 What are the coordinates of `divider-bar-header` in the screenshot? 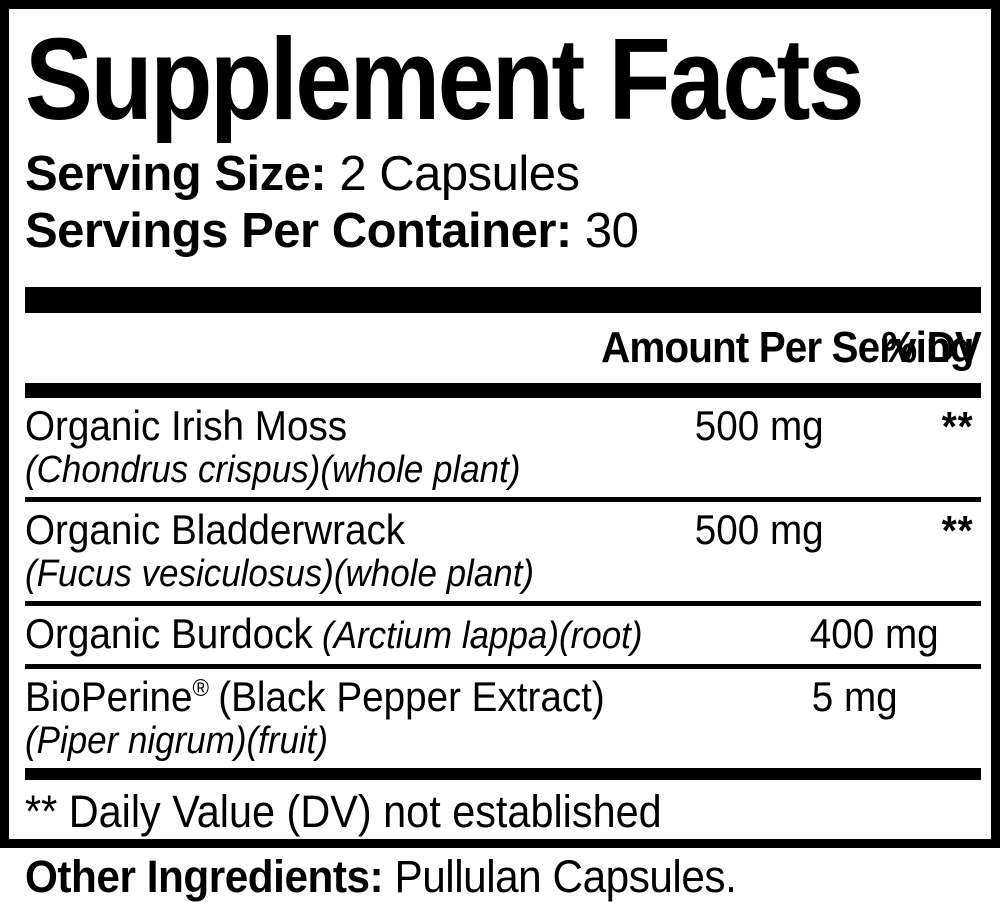 It's located at (503, 390).